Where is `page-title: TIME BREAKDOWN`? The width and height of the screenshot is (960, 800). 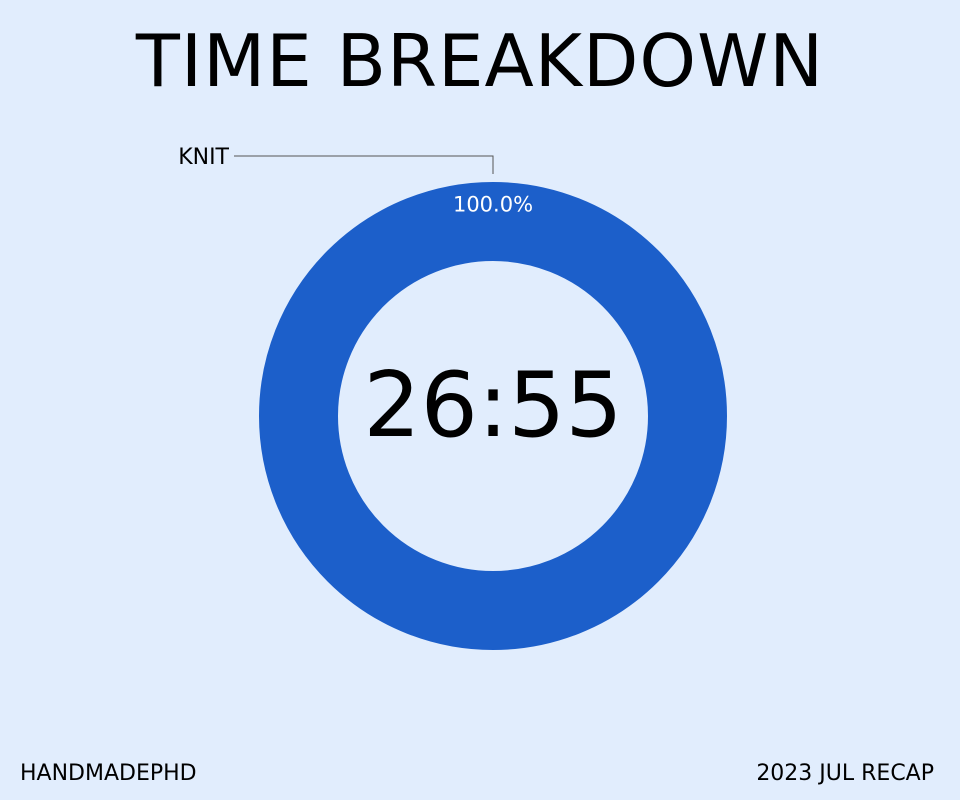
page-title: TIME BREAKDOWN is located at coordinates (480, 61).